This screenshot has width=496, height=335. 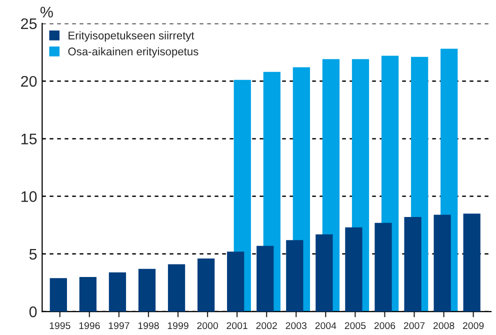 I want to click on x-tick-label: 1998, so click(x=148, y=326).